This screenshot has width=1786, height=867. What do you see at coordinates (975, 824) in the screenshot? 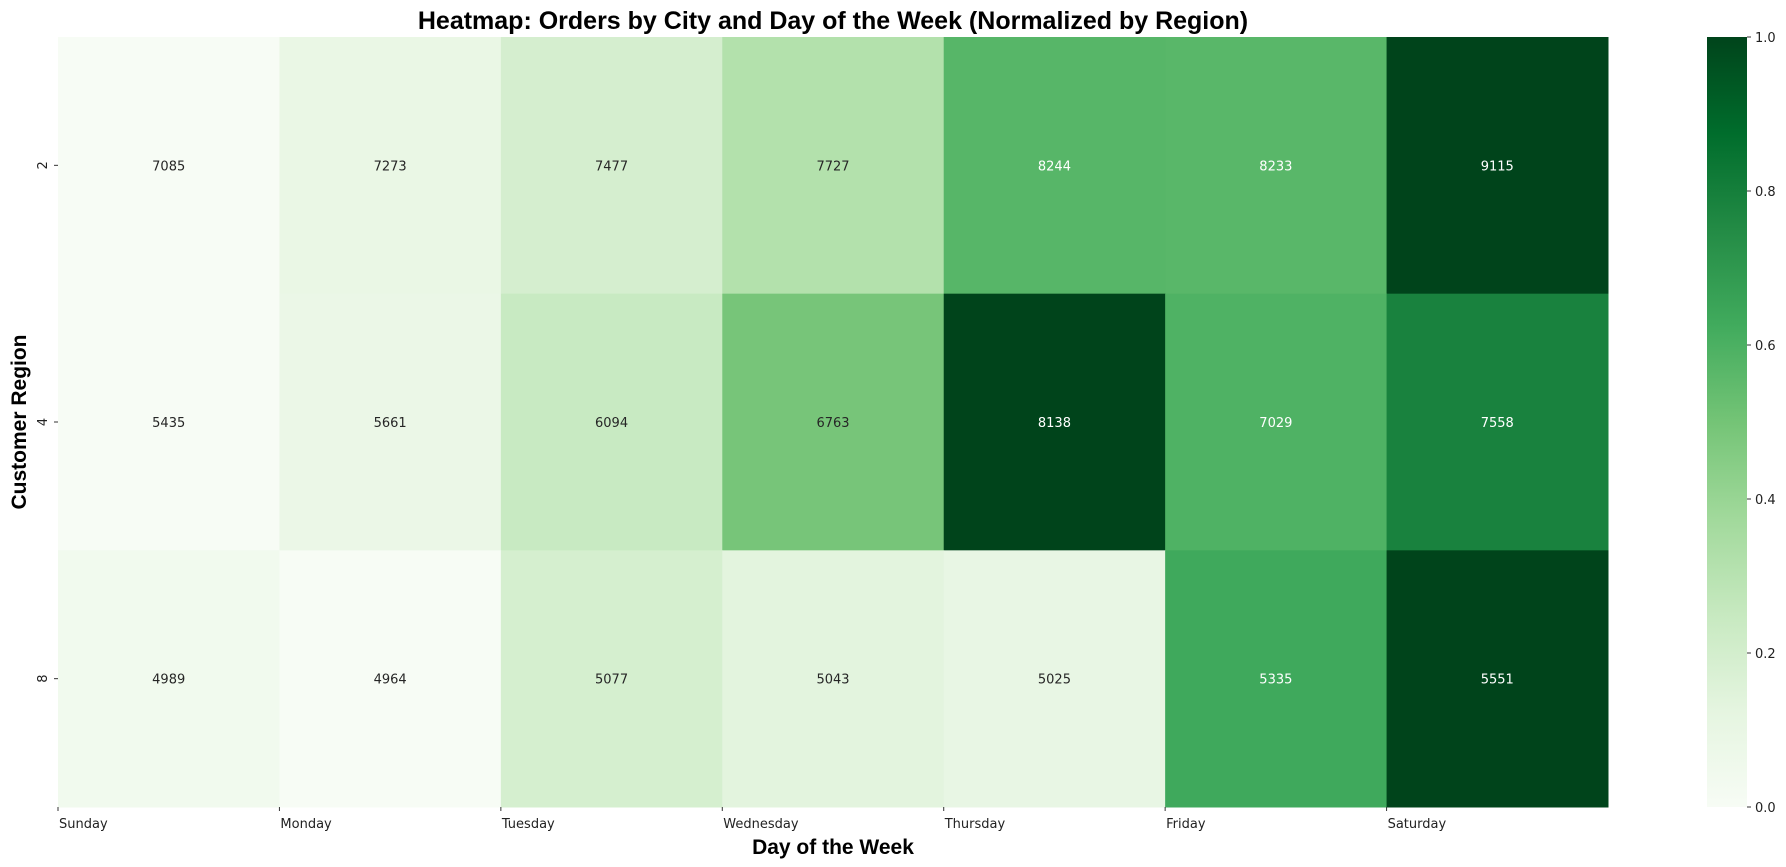
I see `x-tick-label: Thursday` at bounding box center [975, 824].